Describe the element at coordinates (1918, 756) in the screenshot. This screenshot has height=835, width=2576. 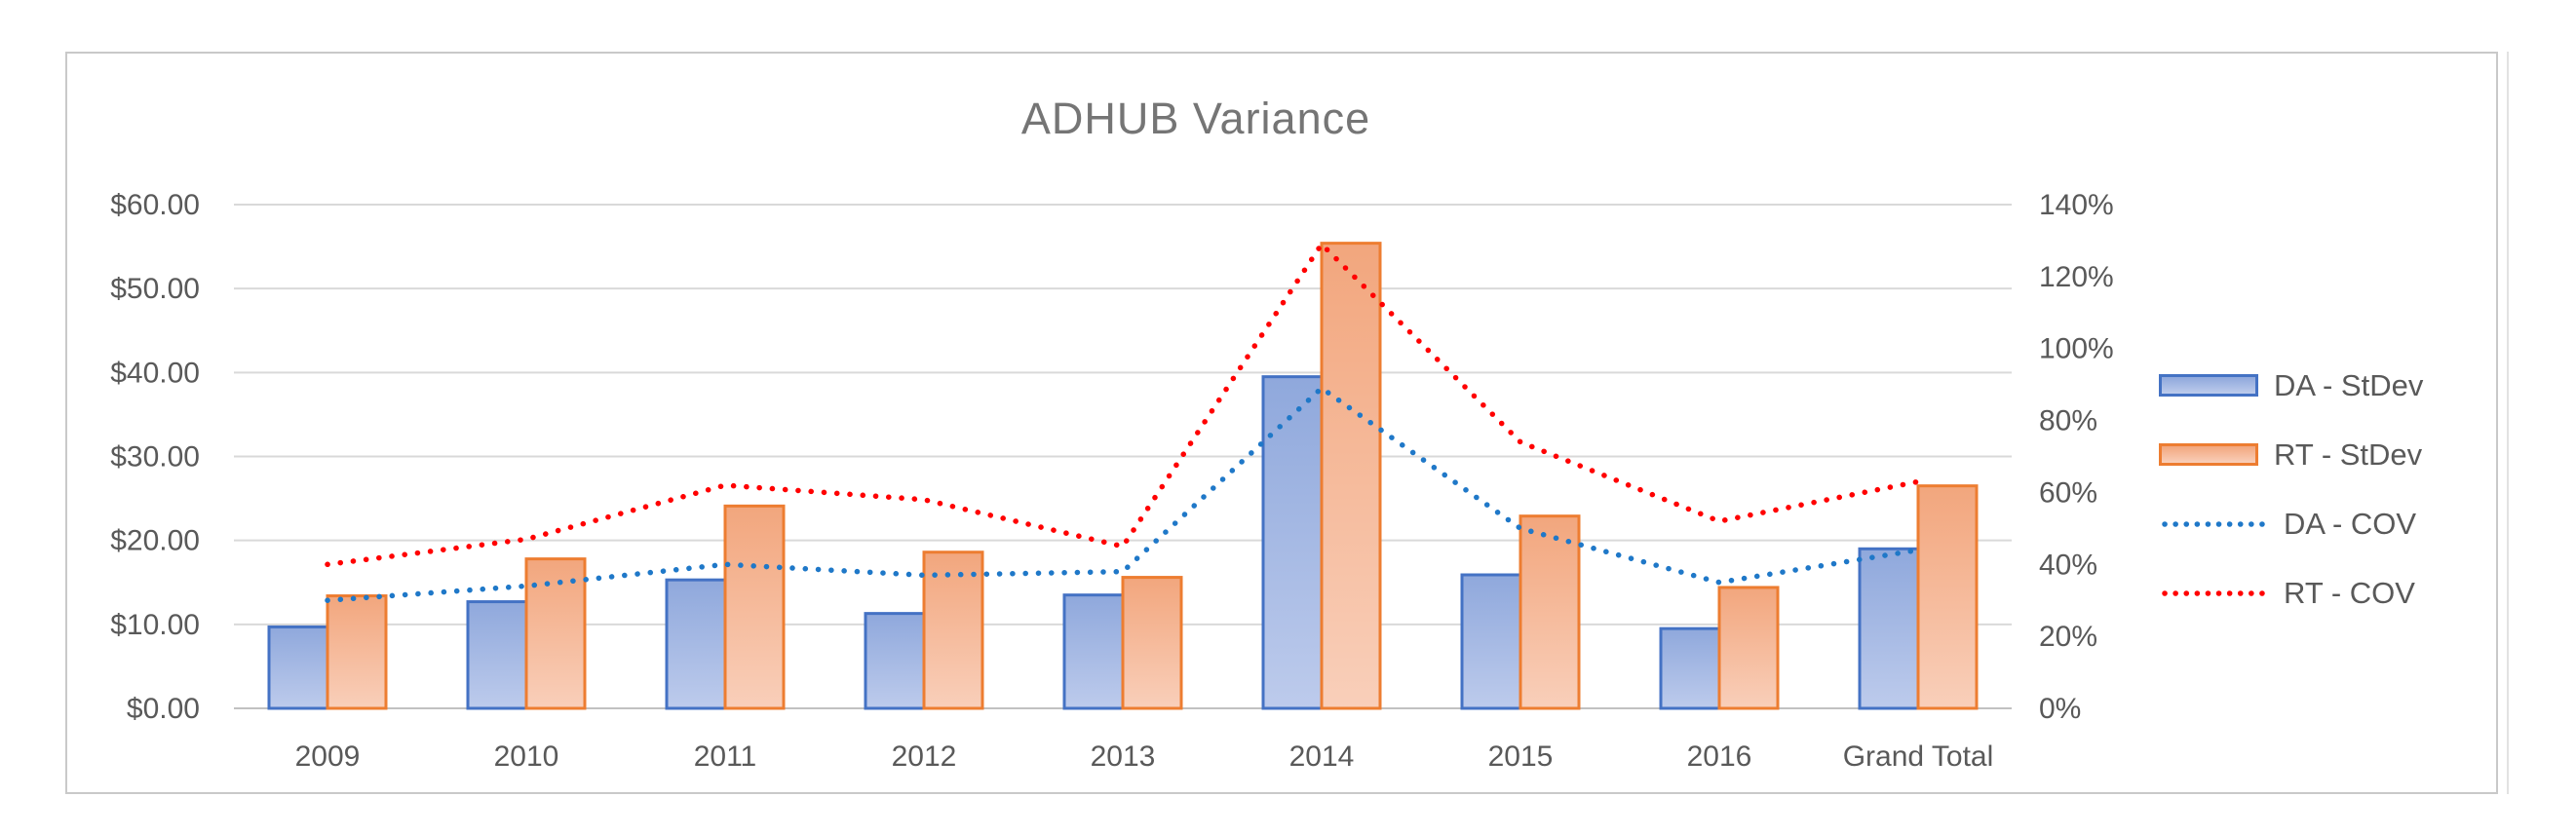
I see `x-axis-category-label: Grand Total` at that location.